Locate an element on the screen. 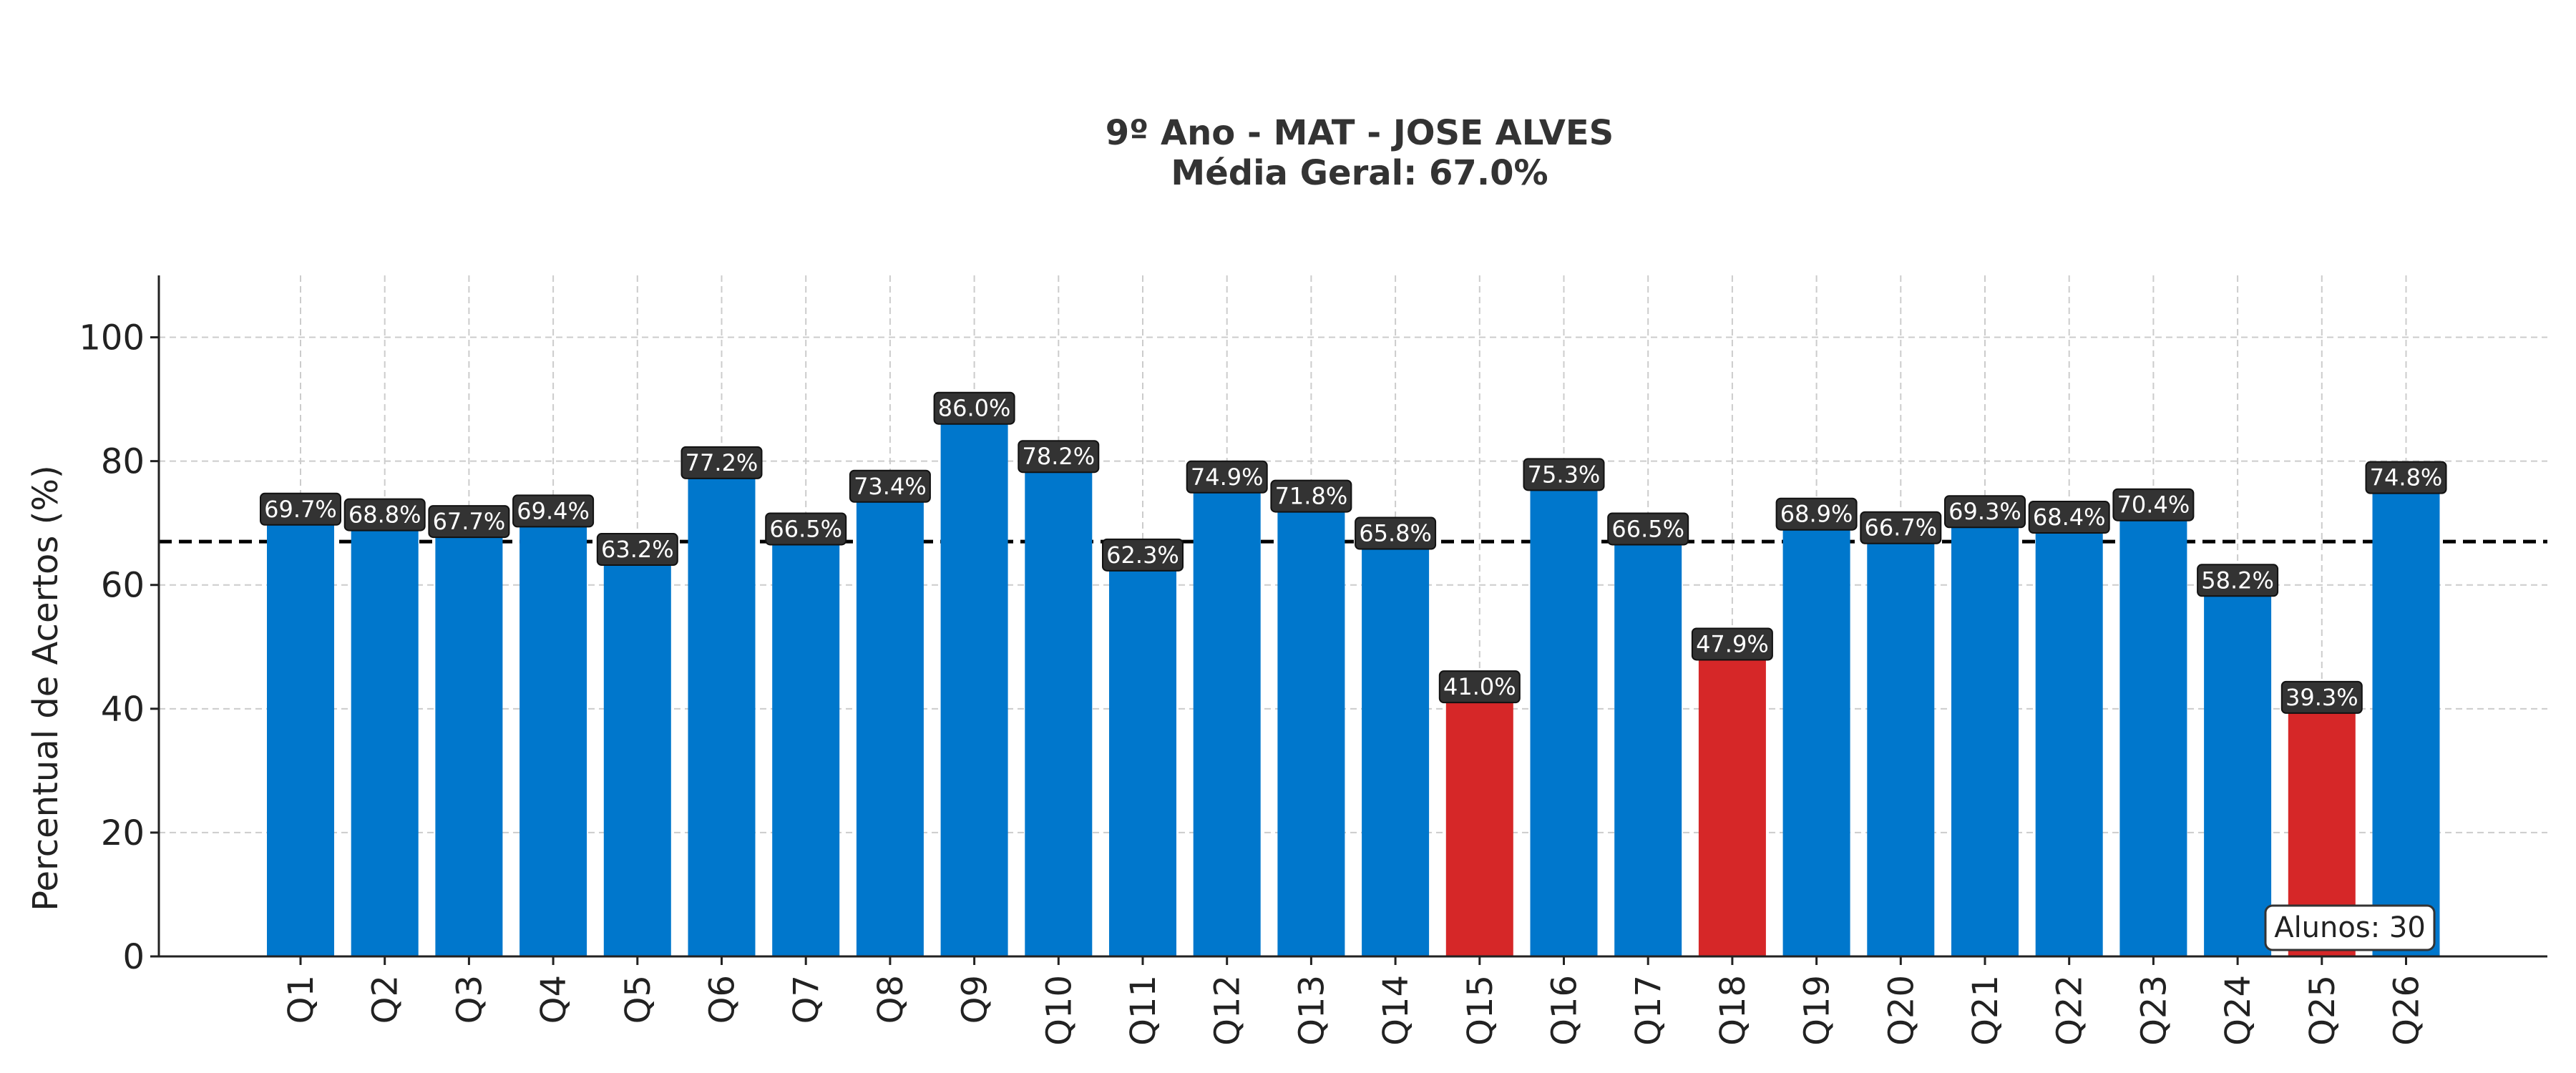 The width and height of the screenshot is (2576, 1073). x-tick-label: Q10 is located at coordinates (1059, 1010).